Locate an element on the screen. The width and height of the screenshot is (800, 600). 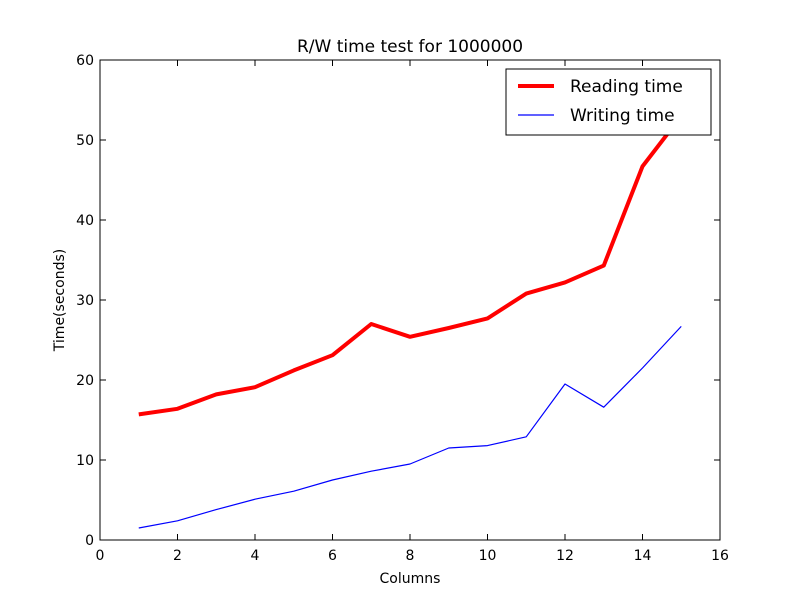
x-tick-label: 8 is located at coordinates (410, 556).